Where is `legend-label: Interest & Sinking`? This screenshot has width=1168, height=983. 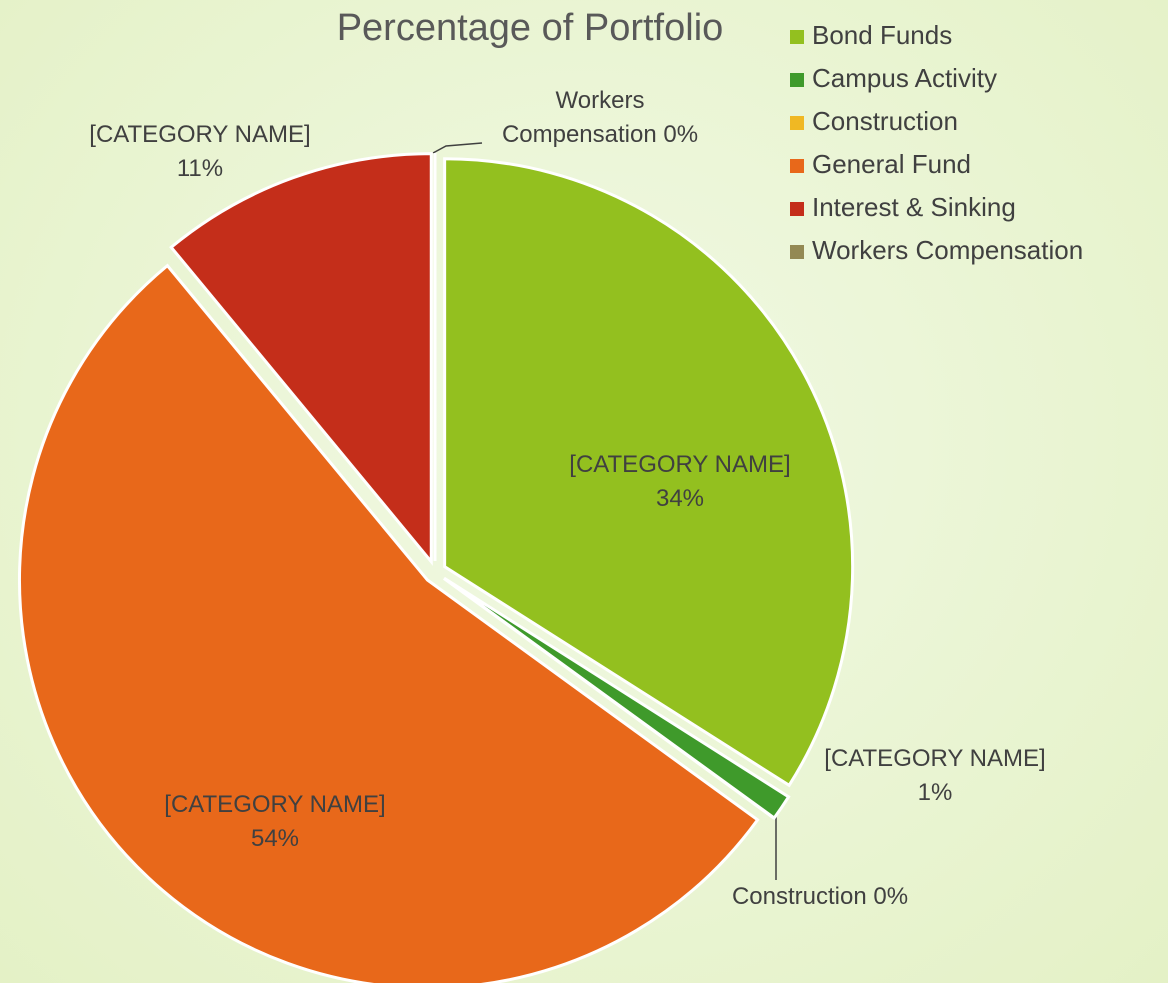 legend-label: Interest & Sinking is located at coordinates (914, 207).